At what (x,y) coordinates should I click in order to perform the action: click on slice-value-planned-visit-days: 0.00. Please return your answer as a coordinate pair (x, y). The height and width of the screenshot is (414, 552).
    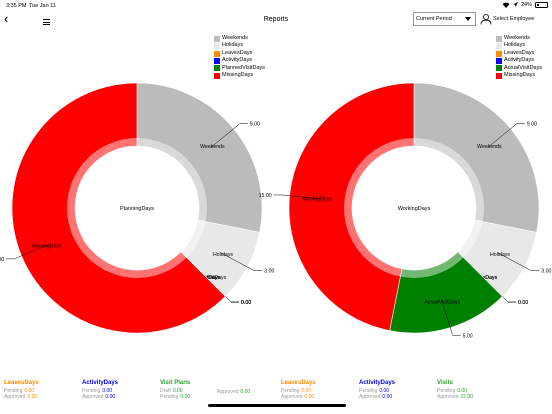
    Looking at the image, I should click on (246, 303).